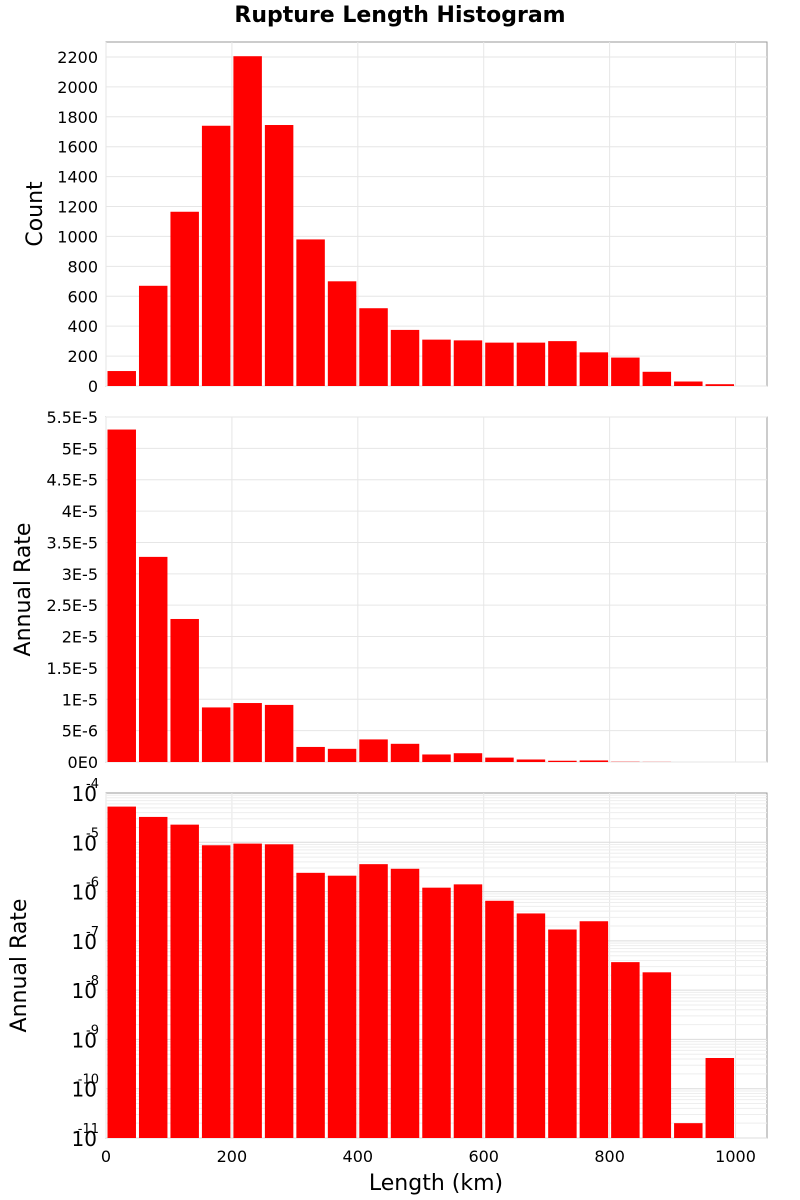 The width and height of the screenshot is (800, 1200). I want to click on y-tick-exponent: -7, so click(92, 932).